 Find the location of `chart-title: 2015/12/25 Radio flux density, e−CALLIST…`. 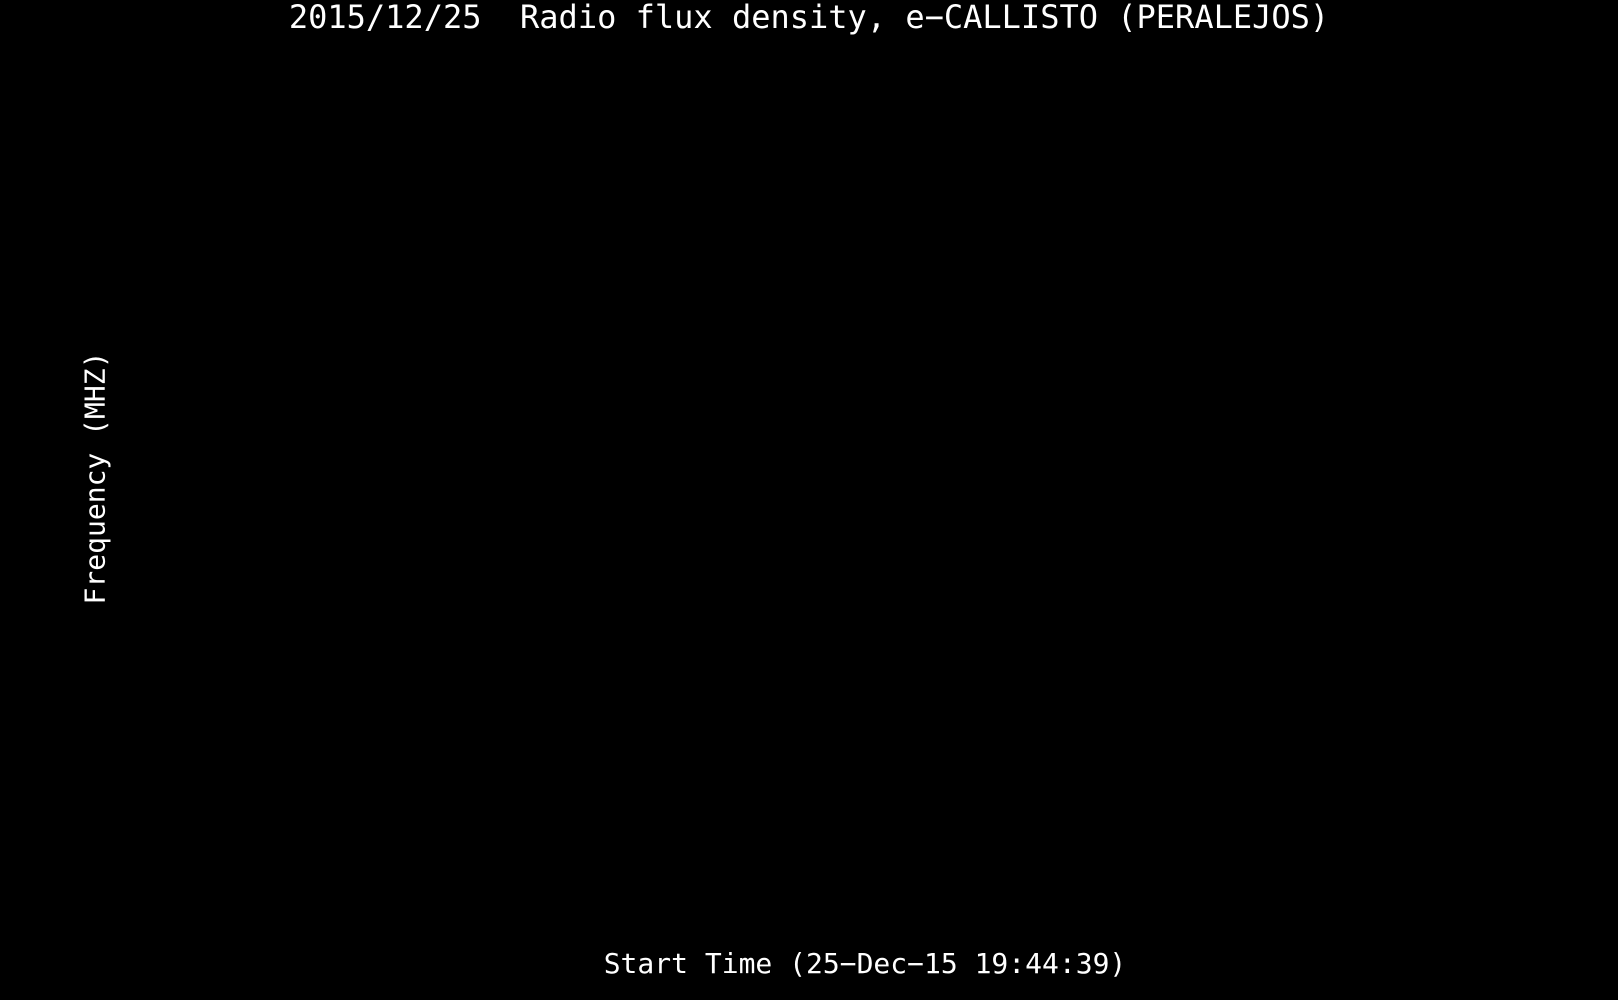

chart-title: 2015/12/25 Radio flux density, e−CALLIST… is located at coordinates (809, 18).